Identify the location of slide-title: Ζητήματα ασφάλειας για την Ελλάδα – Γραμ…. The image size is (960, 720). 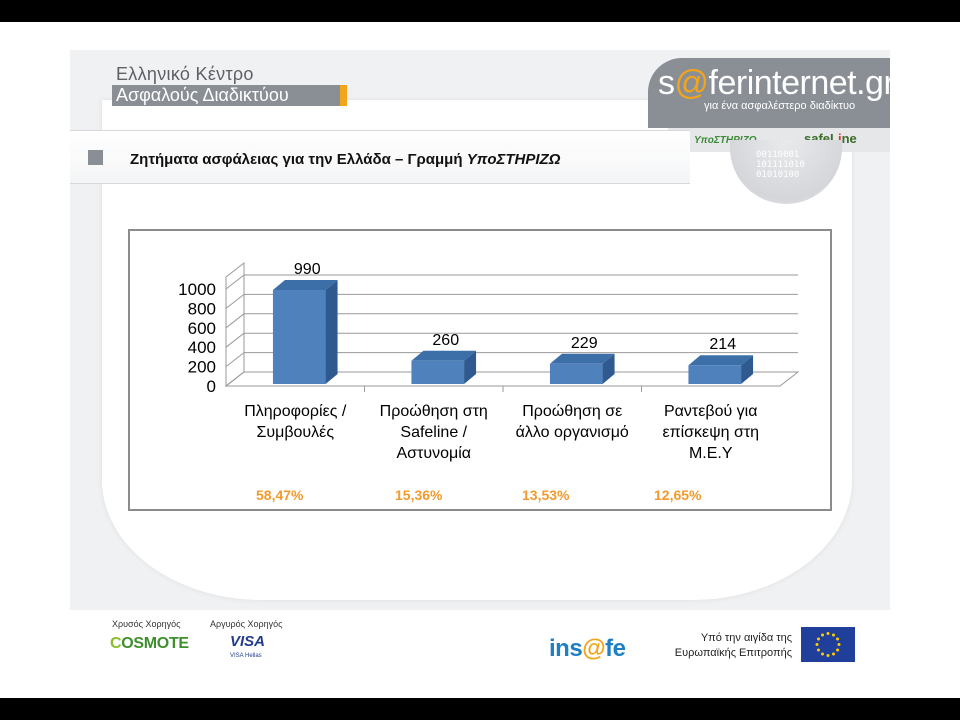
(345, 159).